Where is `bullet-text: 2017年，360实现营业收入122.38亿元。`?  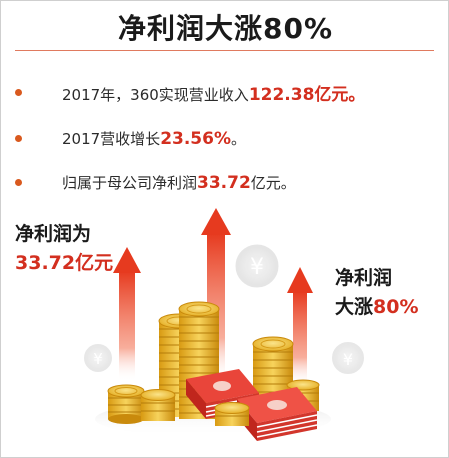 bullet-text: 2017年，360实现营业收入122.38亿元。 is located at coordinates (213, 92).